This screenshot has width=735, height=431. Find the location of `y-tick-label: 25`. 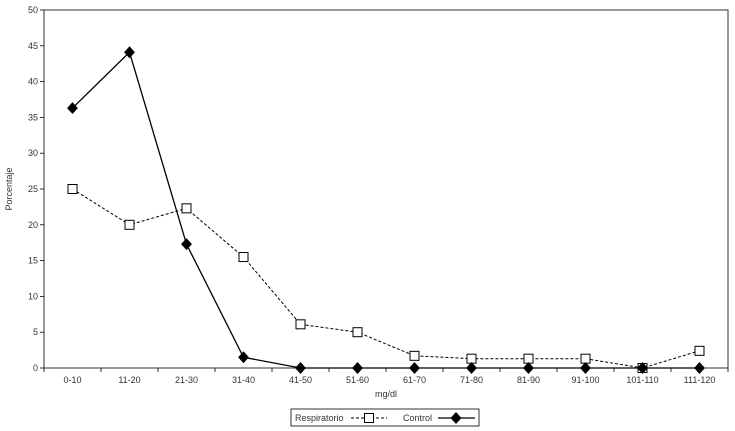

y-tick-label: 25 is located at coordinates (33, 189).